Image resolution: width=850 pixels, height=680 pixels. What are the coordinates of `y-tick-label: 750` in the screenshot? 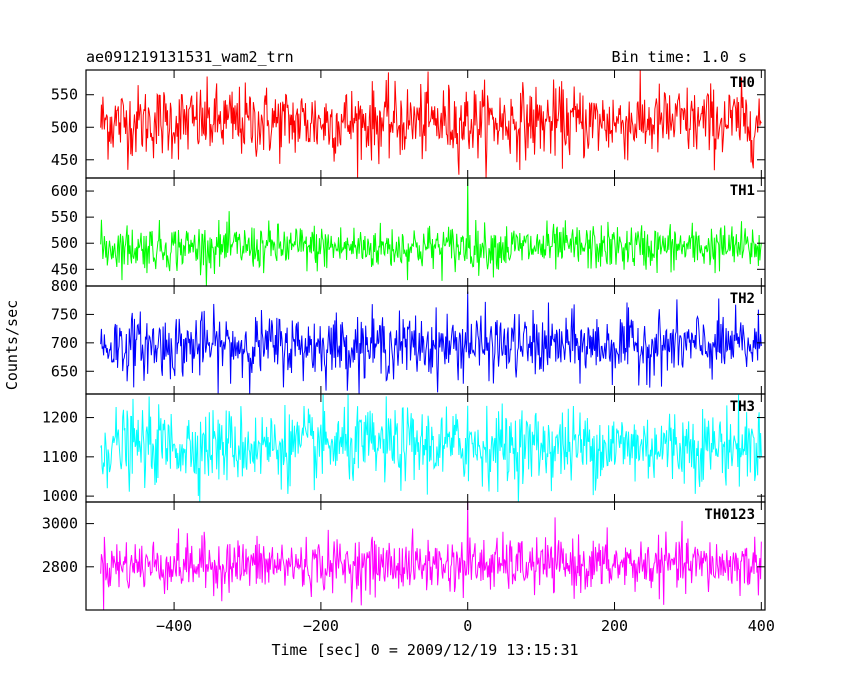 It's located at (64, 314).